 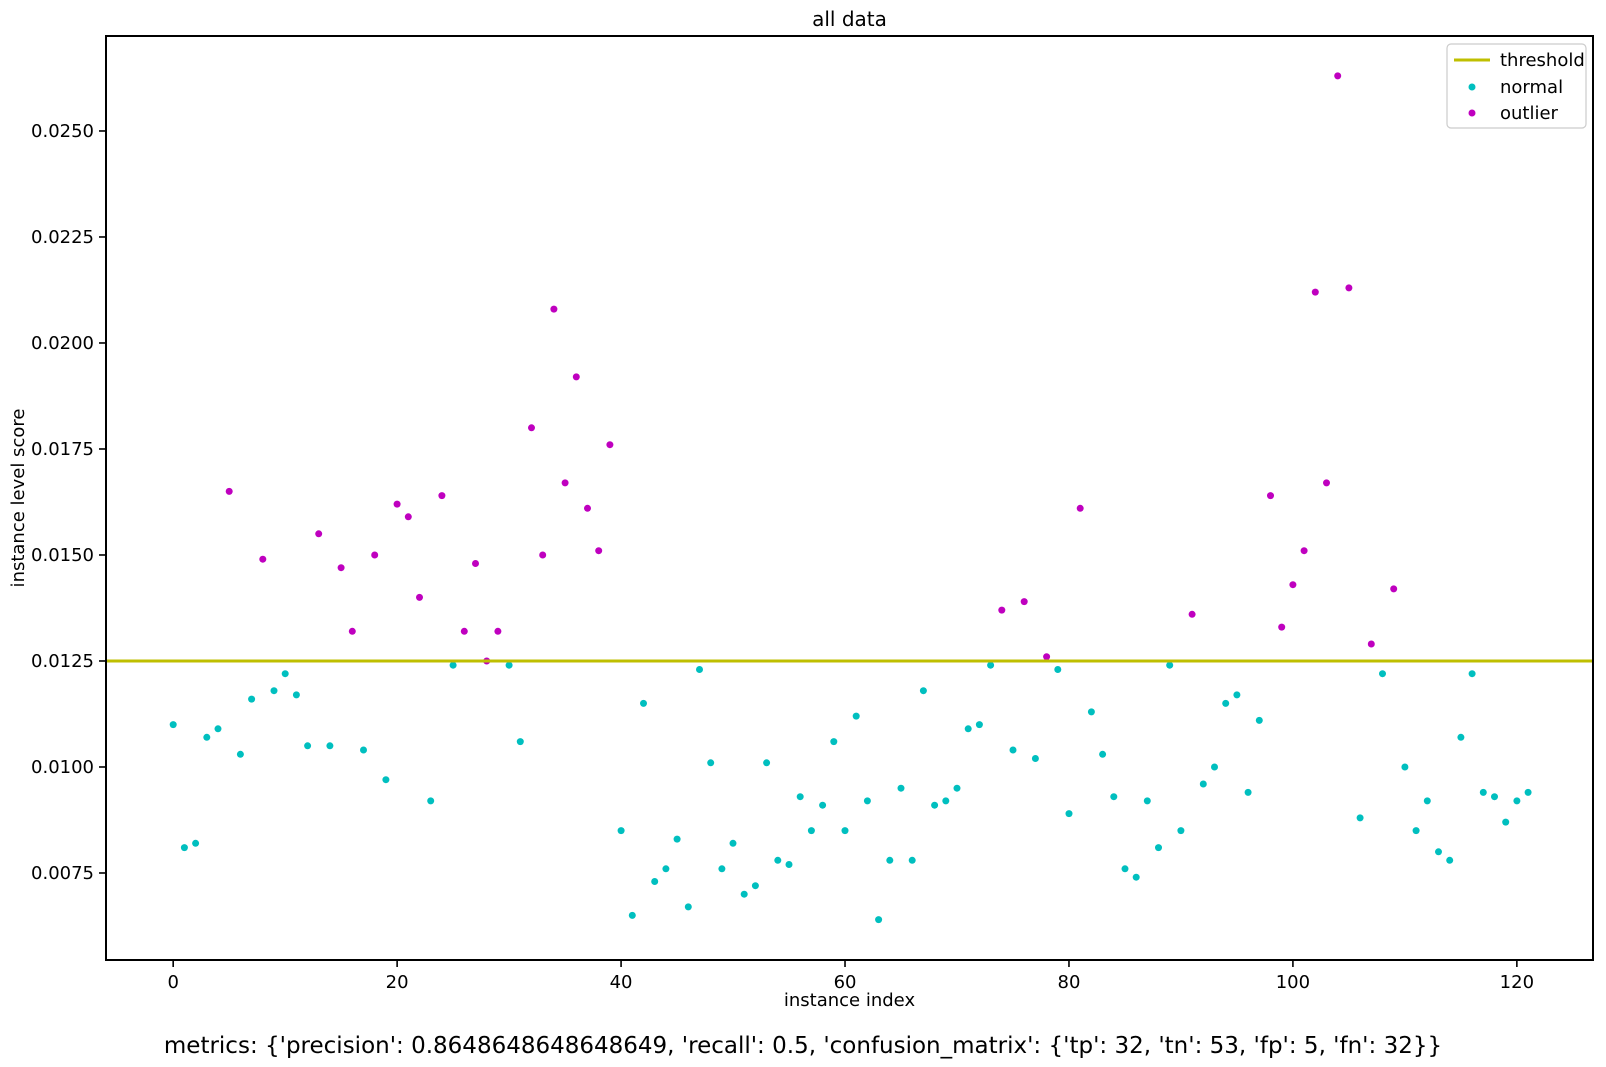 I want to click on y-tick-label: 0.0075, so click(x=62, y=873).